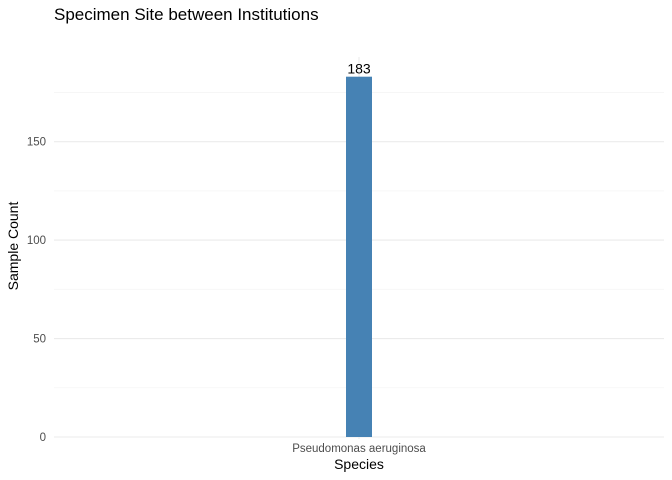  I want to click on x-tick-label: Pseudomonas aeruginosa, so click(359, 449).